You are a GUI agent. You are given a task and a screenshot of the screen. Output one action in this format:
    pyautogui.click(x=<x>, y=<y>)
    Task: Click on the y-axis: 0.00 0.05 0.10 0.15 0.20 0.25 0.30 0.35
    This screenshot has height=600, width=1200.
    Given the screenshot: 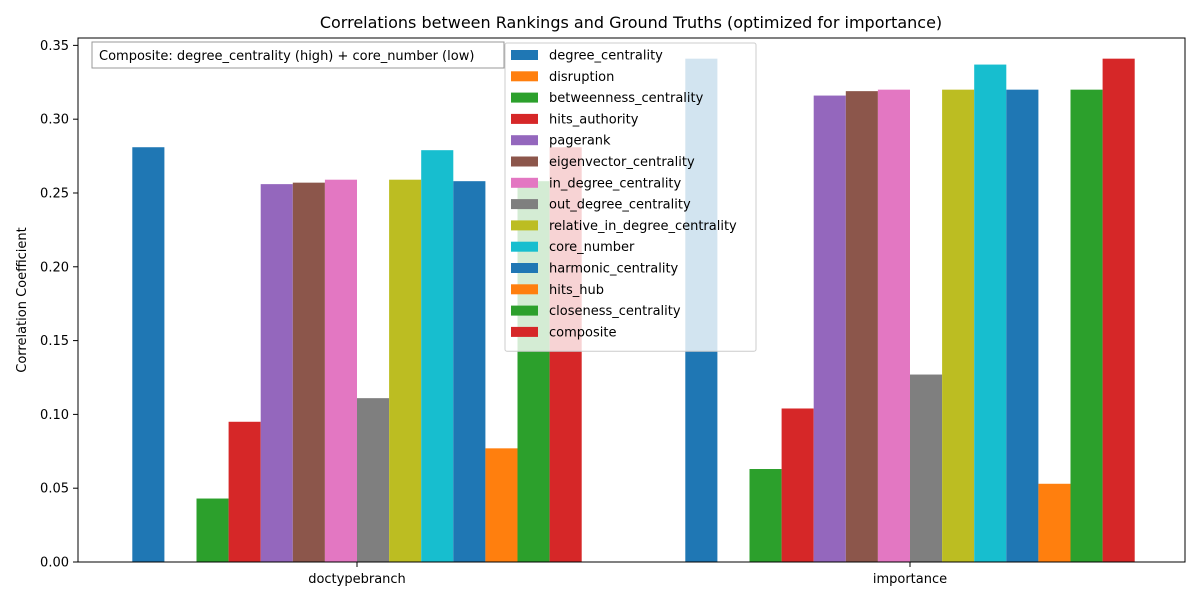 What is the action you would take?
    pyautogui.click(x=59, y=305)
    